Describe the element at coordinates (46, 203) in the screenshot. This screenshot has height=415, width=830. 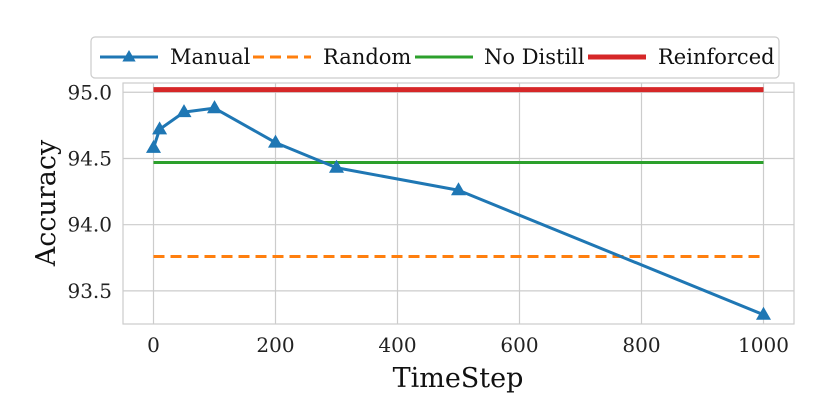
I see `y-axis-label: Accuracy` at that location.